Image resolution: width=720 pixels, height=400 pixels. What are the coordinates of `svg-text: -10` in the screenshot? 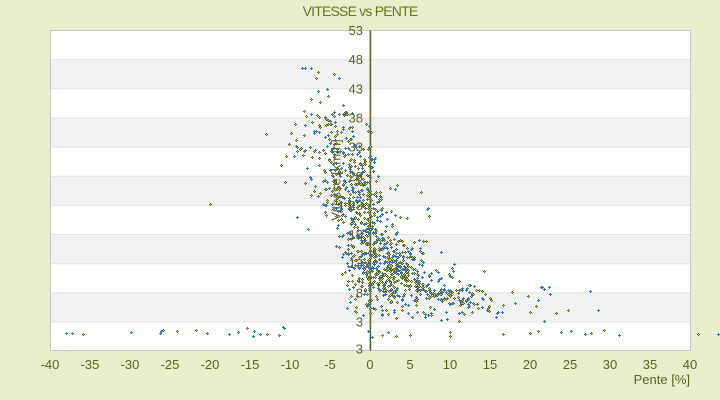 It's located at (290, 364).